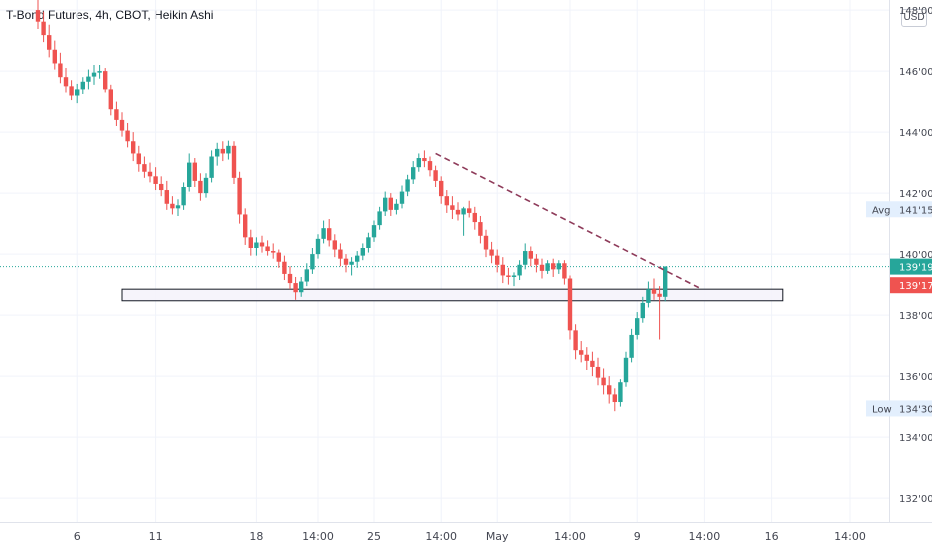 Image resolution: width=932 pixels, height=550 pixels. I want to click on x-tick-label: 18, so click(256, 536).